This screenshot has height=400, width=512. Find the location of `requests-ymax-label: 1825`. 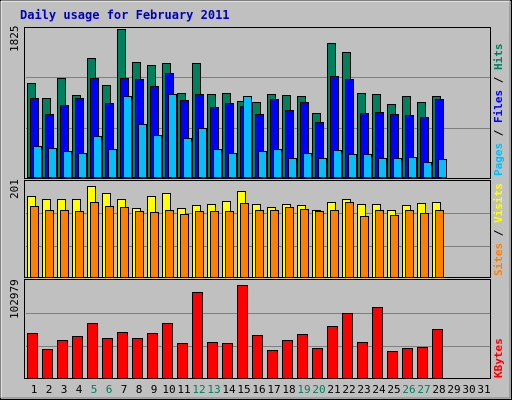

requests-ymax-label: 1825 is located at coordinates (14, 39).